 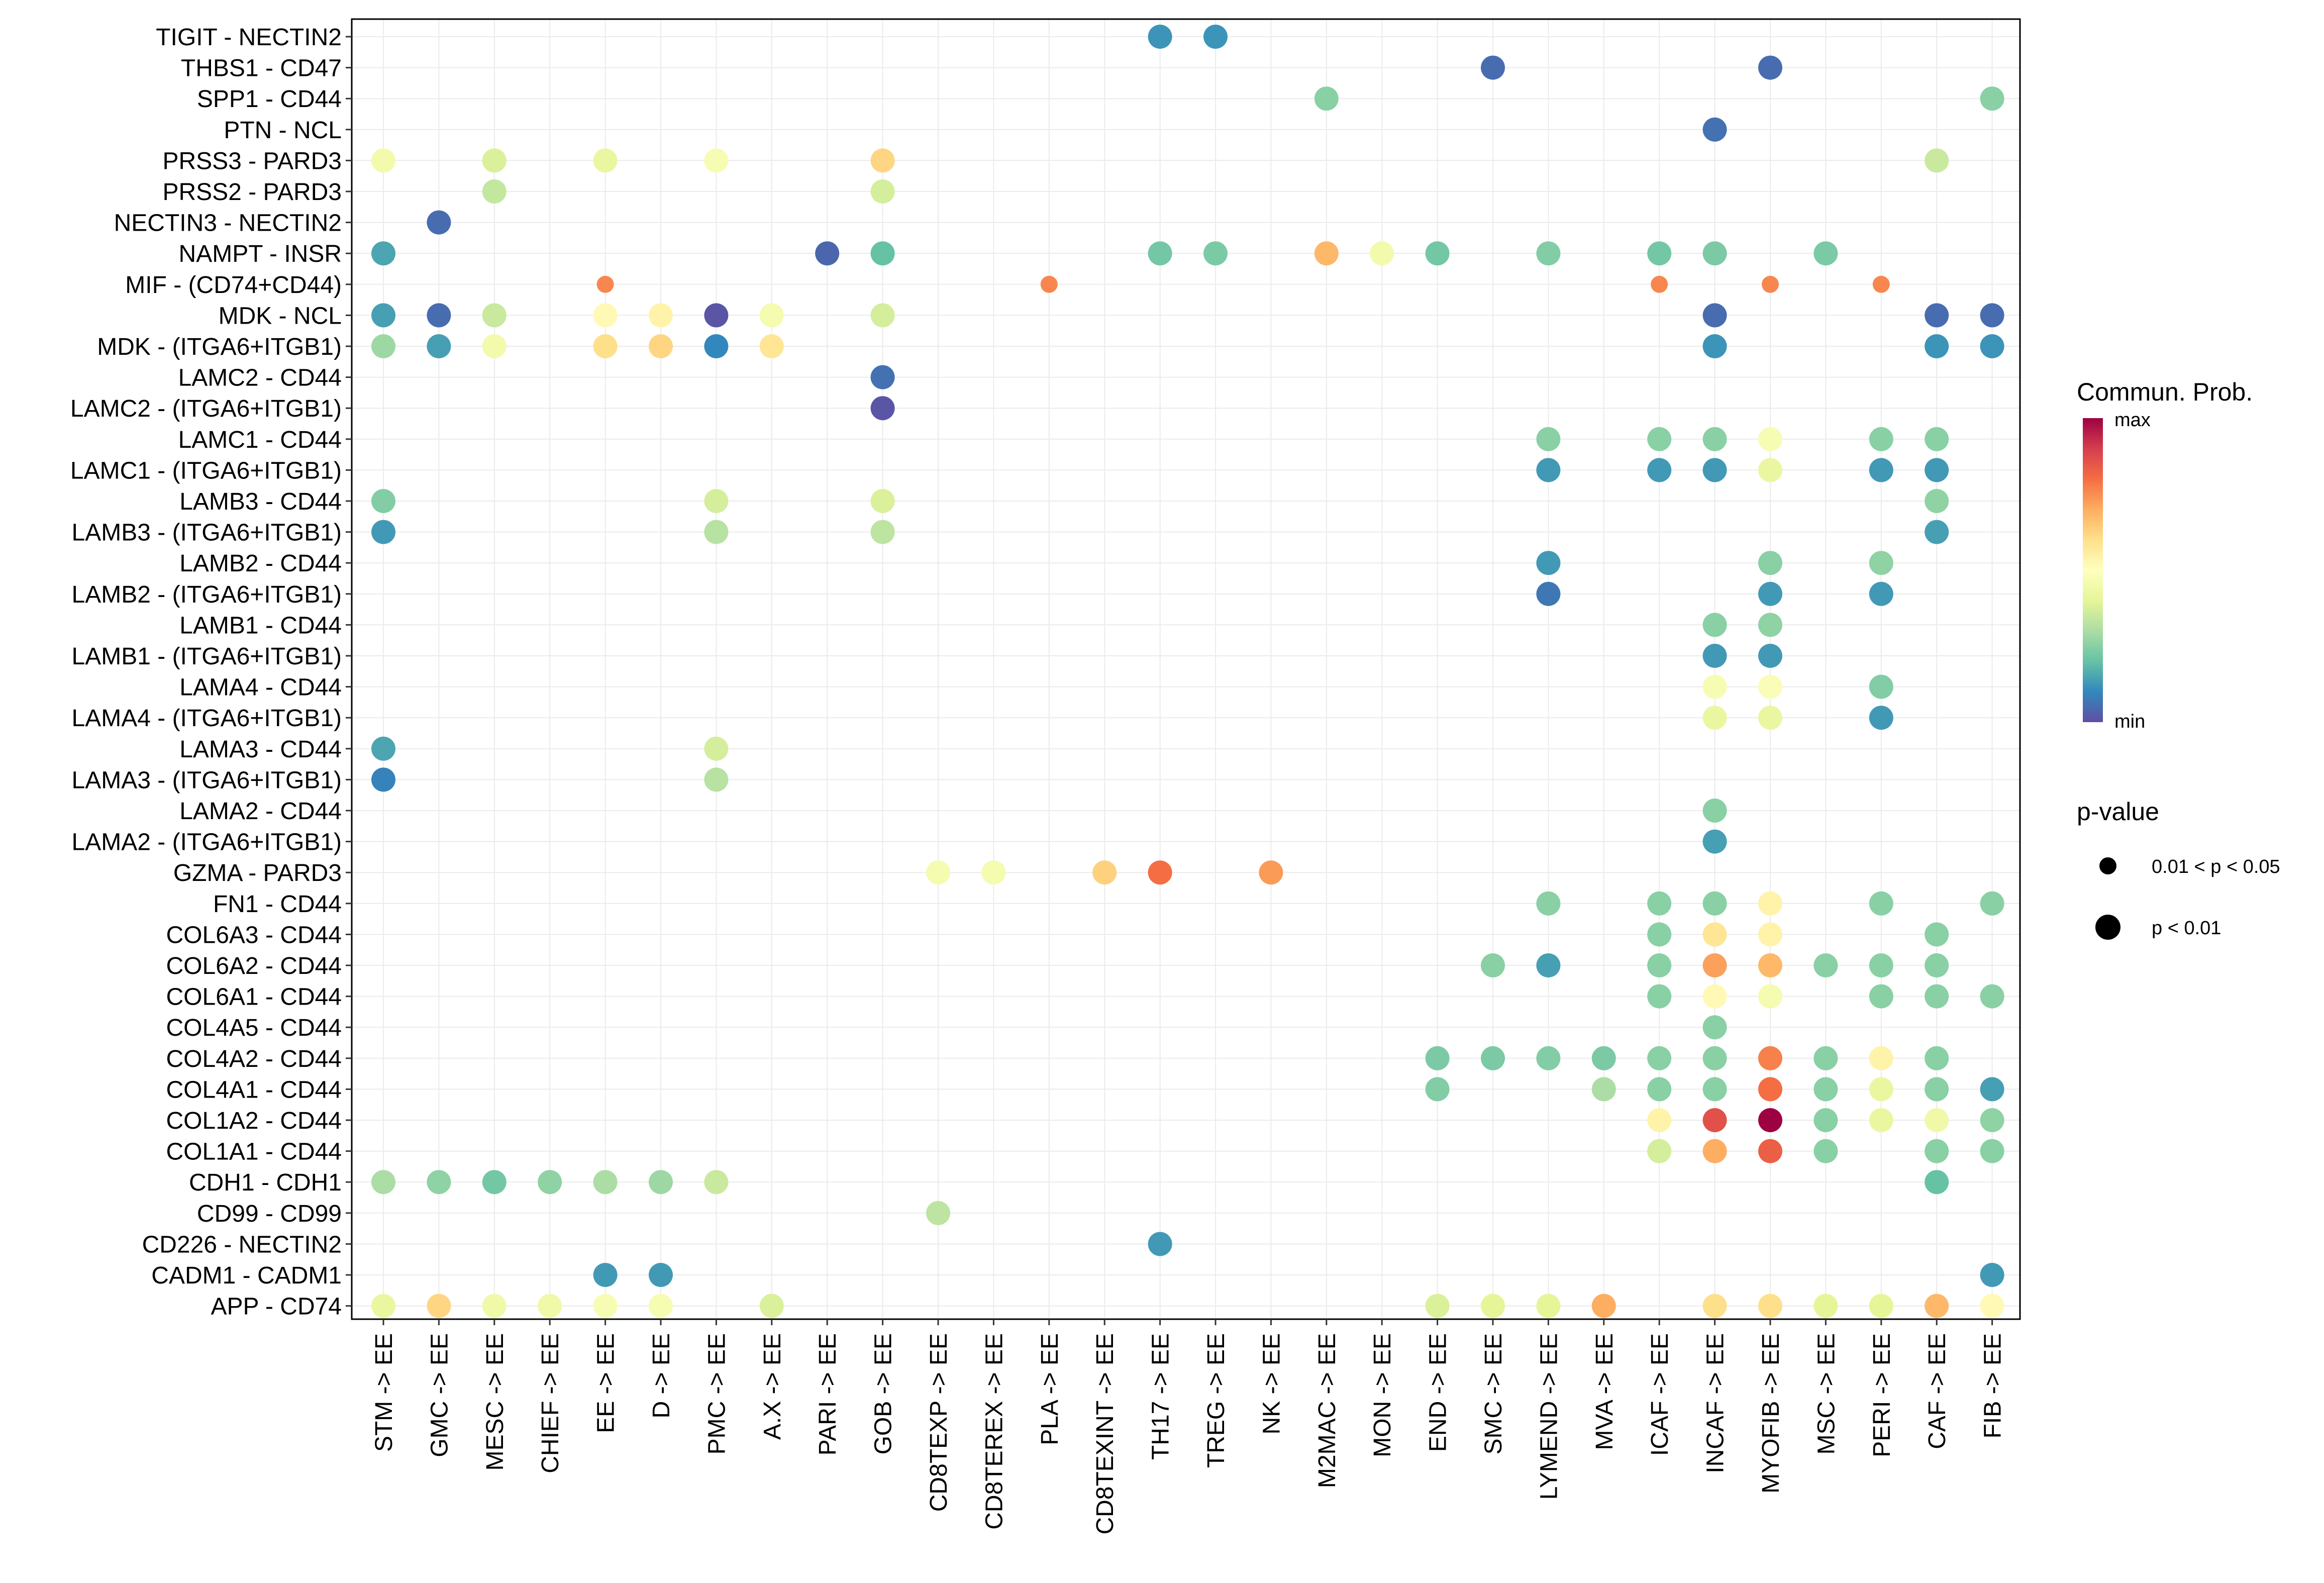 What do you see at coordinates (269, 99) in the screenshot?
I see `y-tick-label: SPP1 - CD44` at bounding box center [269, 99].